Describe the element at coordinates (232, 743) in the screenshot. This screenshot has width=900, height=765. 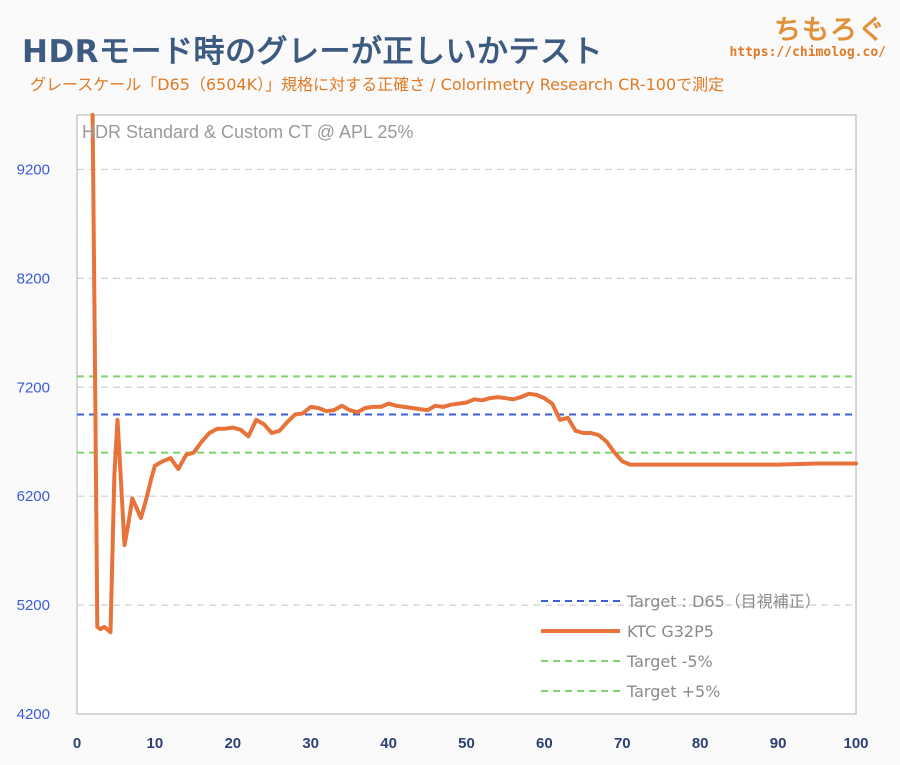
I see `x-tick-label: 20` at that location.